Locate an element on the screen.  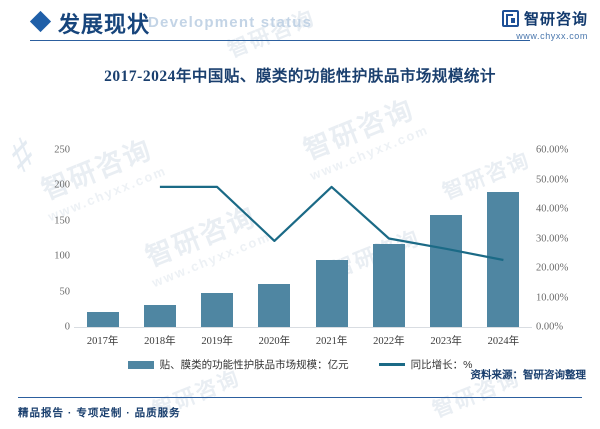
brand-mark-icon is located at coordinates (510, 18).